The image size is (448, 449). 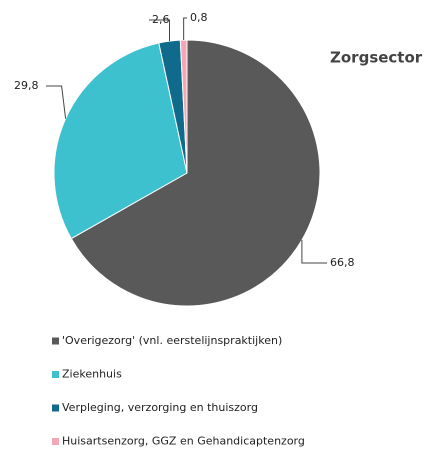 What do you see at coordinates (199, 17) in the screenshot?
I see `data-label: 0,8` at bounding box center [199, 17].